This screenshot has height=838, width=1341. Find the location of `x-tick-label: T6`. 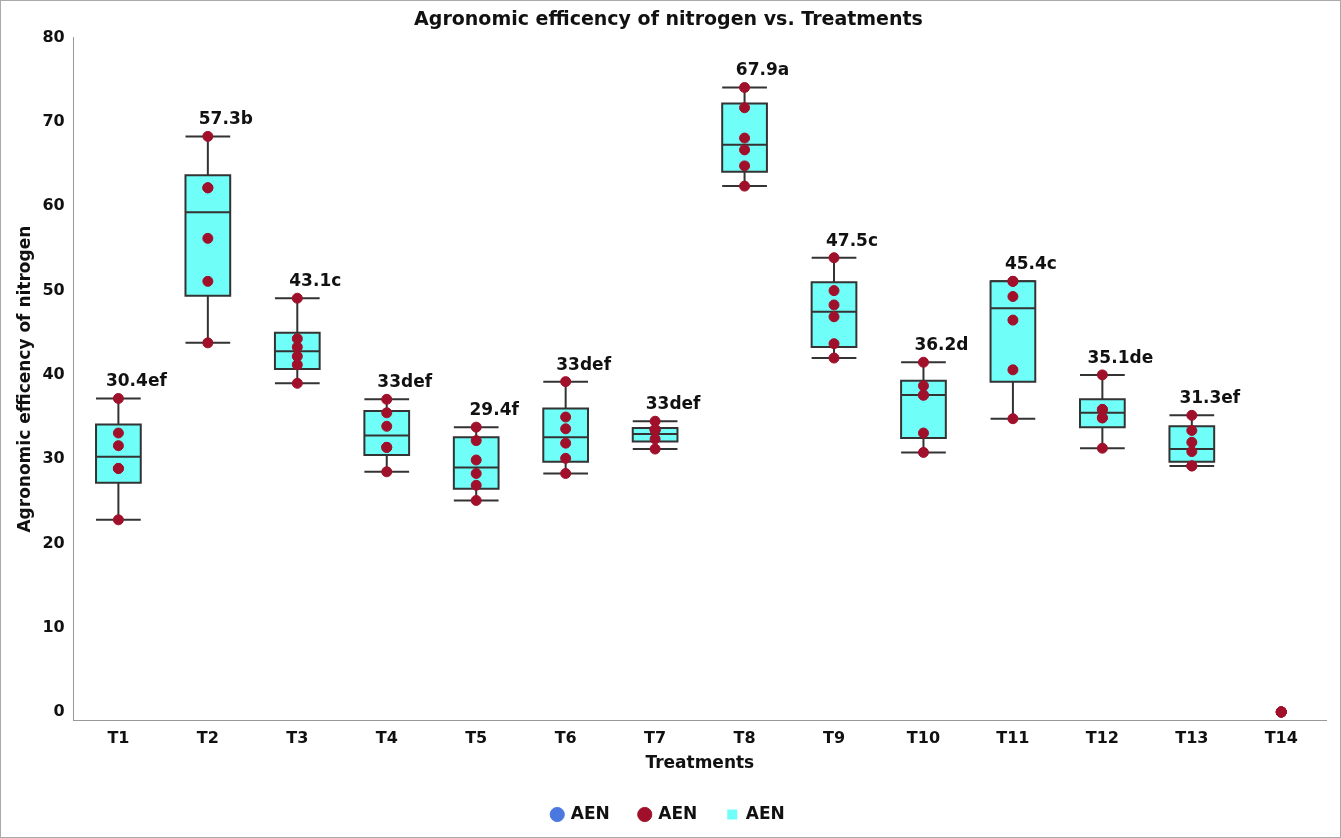

x-tick-label: T6 is located at coordinates (565, 738).